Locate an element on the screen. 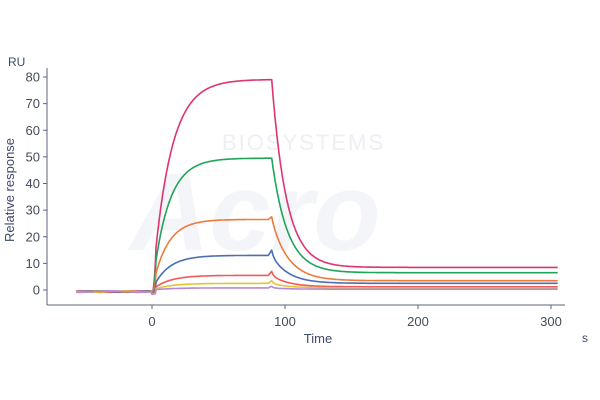 The height and width of the screenshot is (400, 600). x-unit-label: s is located at coordinates (585, 338).